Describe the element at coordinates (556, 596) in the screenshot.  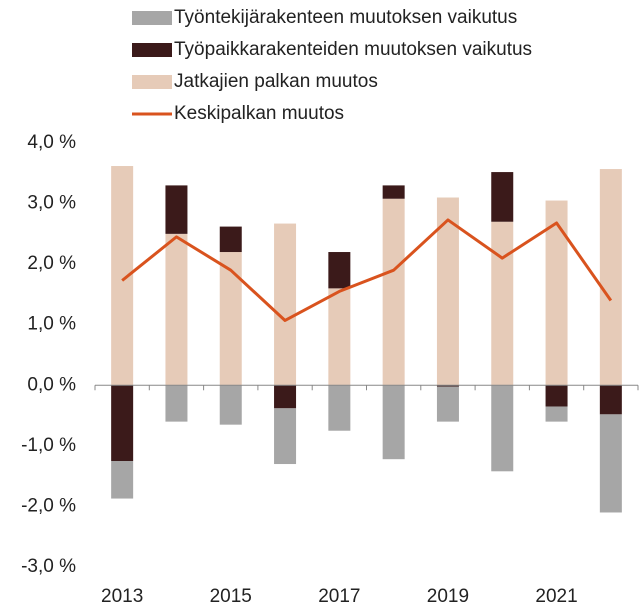
I see `x-tick-label: 2021` at that location.